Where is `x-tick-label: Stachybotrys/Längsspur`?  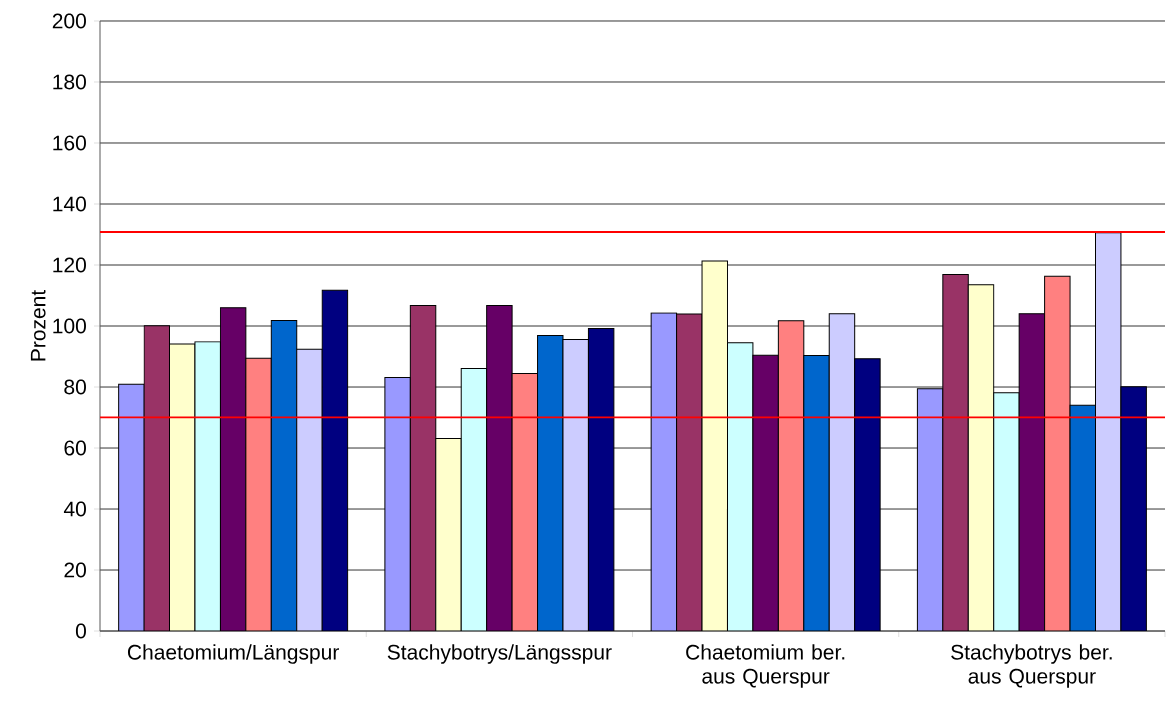
x-tick-label: Stachybotrys/Längsspur is located at coordinates (499, 654).